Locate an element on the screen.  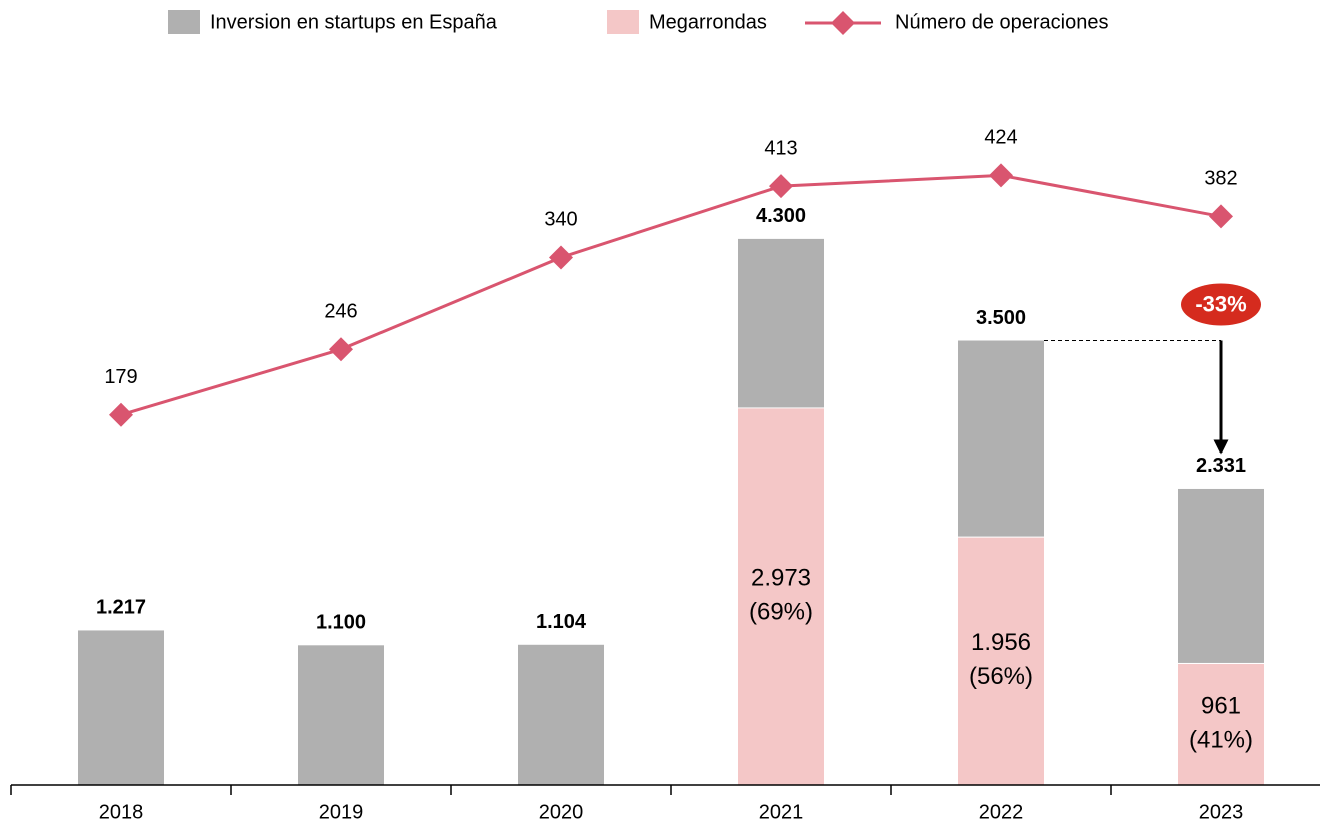
line-value-label: 340 is located at coordinates (560, 220).